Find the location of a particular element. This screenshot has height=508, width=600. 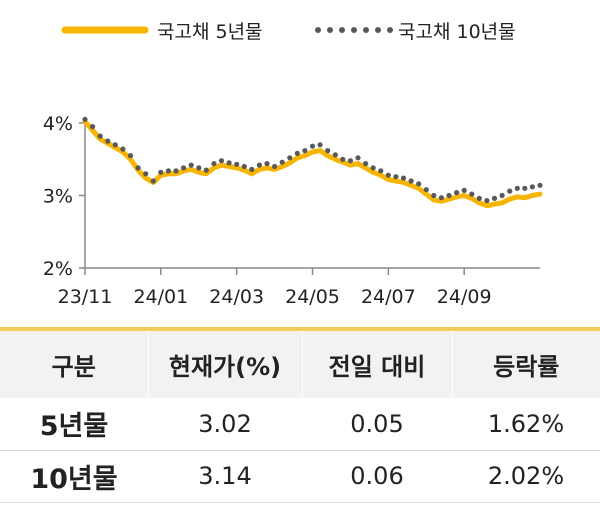

table-header-row: 구분 현재가(%) 전일 대비 등락률 is located at coordinates (300, 364).